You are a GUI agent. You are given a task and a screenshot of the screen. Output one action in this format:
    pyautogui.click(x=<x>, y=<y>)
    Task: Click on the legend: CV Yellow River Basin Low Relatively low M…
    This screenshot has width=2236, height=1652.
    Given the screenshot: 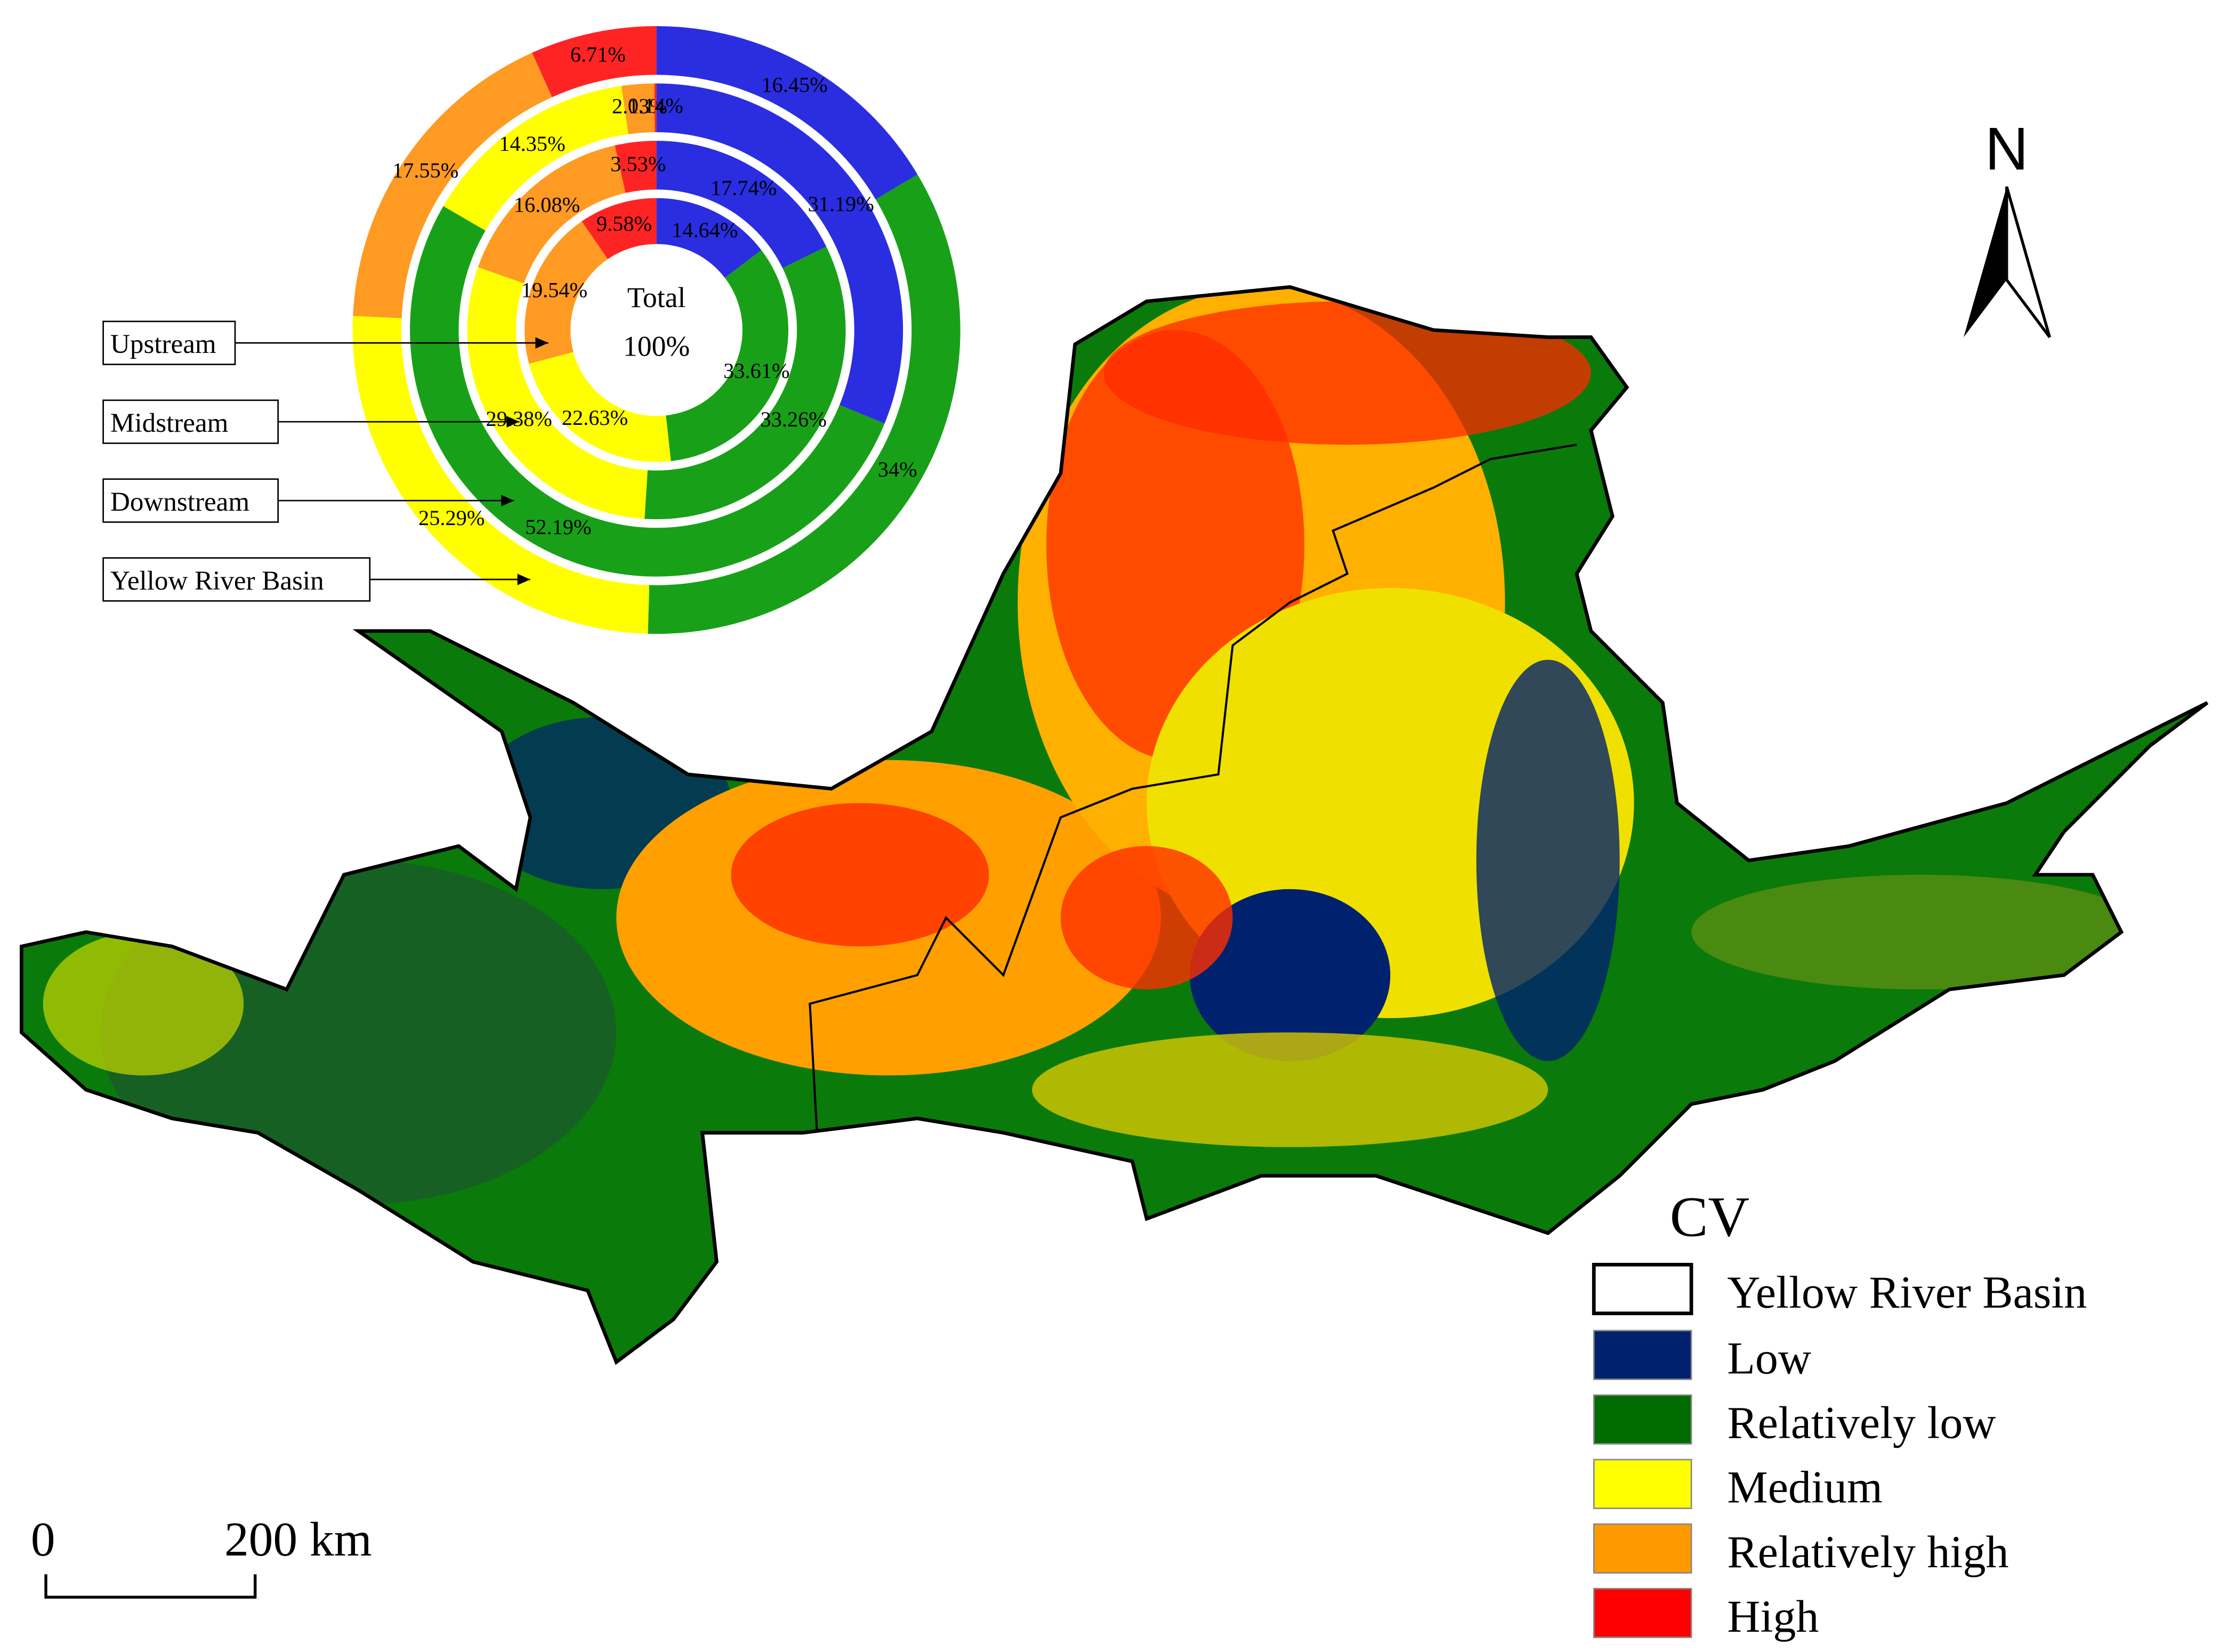 What is the action you would take?
    pyautogui.click(x=1840, y=1414)
    